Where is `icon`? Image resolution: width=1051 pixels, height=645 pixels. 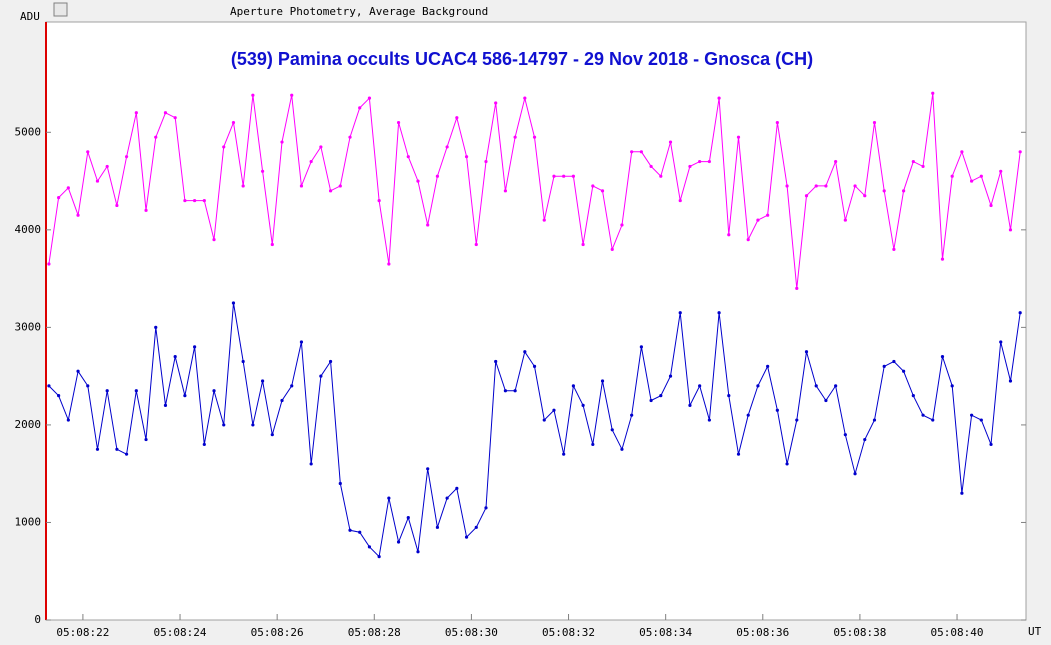
icon is located at coordinates (60, 9).